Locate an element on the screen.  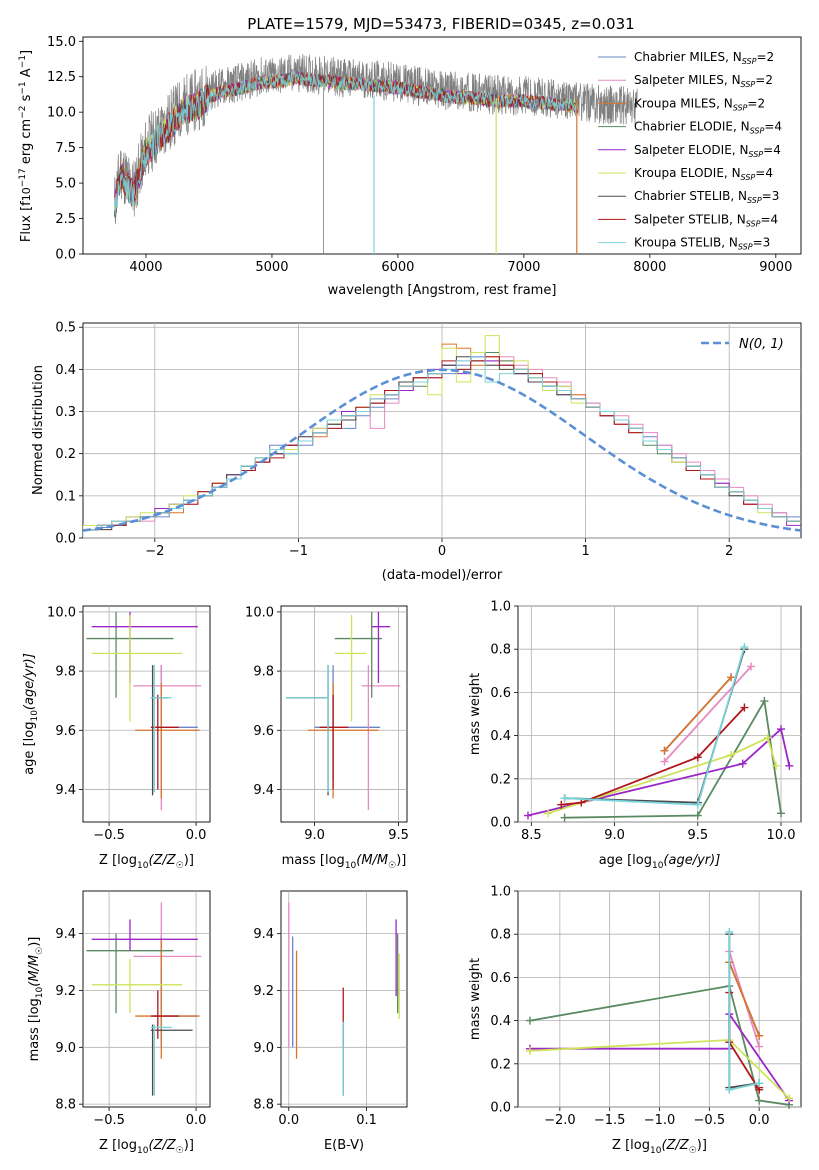
label-part: )] is located at coordinates (702, 1145).